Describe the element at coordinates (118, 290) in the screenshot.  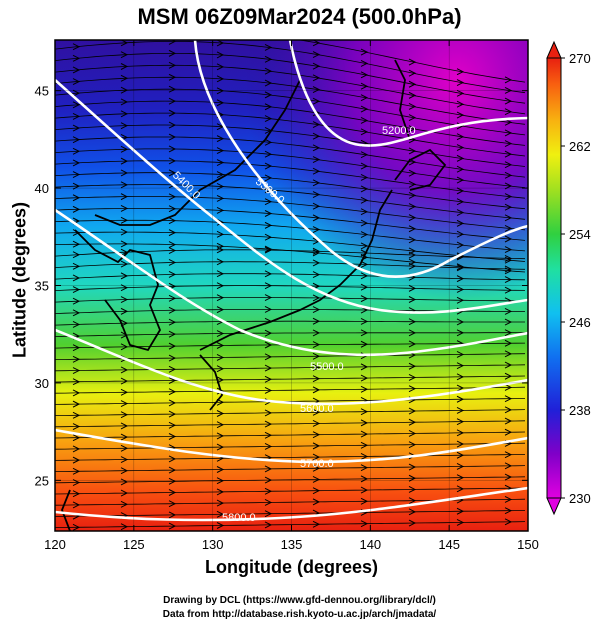
I see `coast-korea` at that location.